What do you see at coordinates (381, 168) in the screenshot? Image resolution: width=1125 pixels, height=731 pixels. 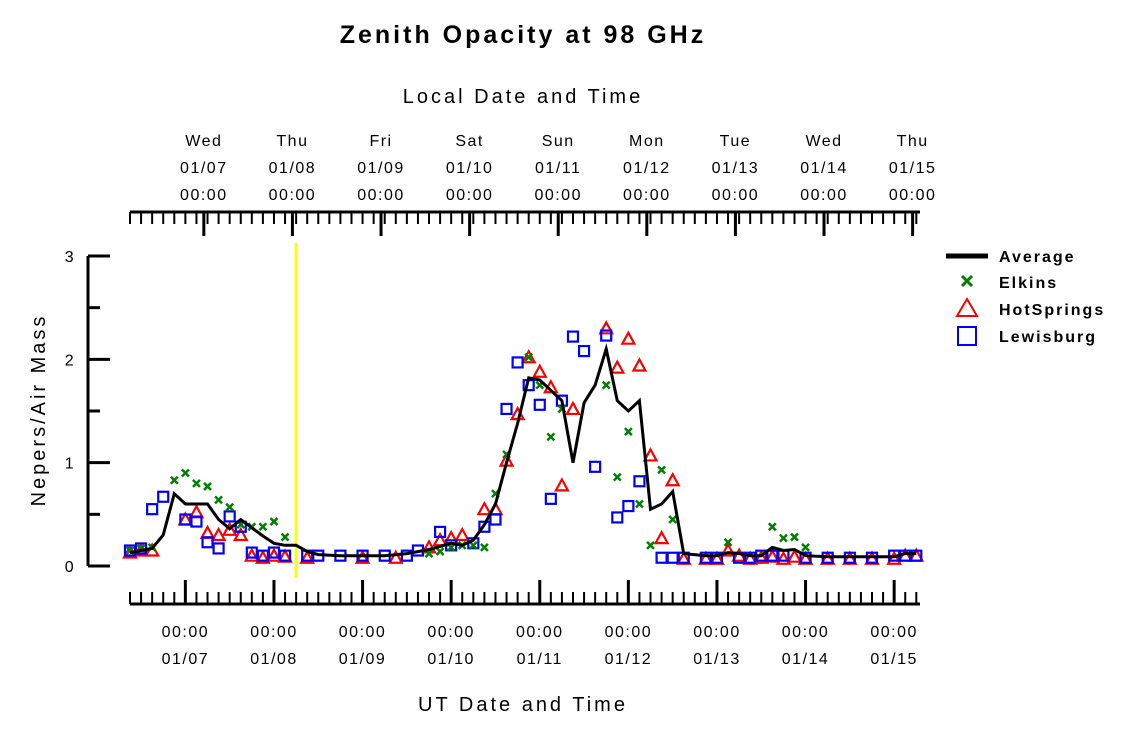 I see `top-tick-date-label: 01/09` at bounding box center [381, 168].